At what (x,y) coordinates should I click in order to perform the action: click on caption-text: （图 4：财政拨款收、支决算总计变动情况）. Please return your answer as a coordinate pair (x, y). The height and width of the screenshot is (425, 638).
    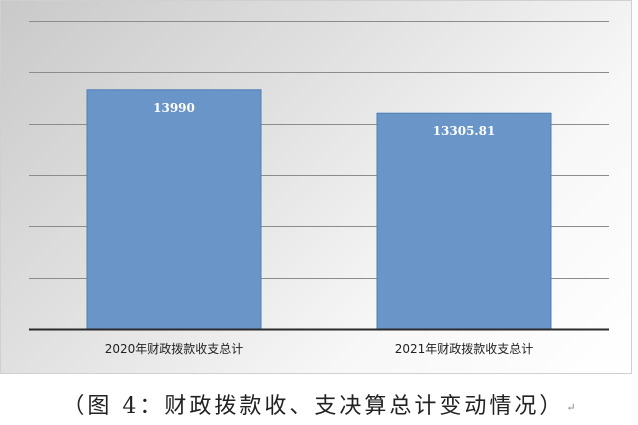
    Looking at the image, I should click on (313, 406).